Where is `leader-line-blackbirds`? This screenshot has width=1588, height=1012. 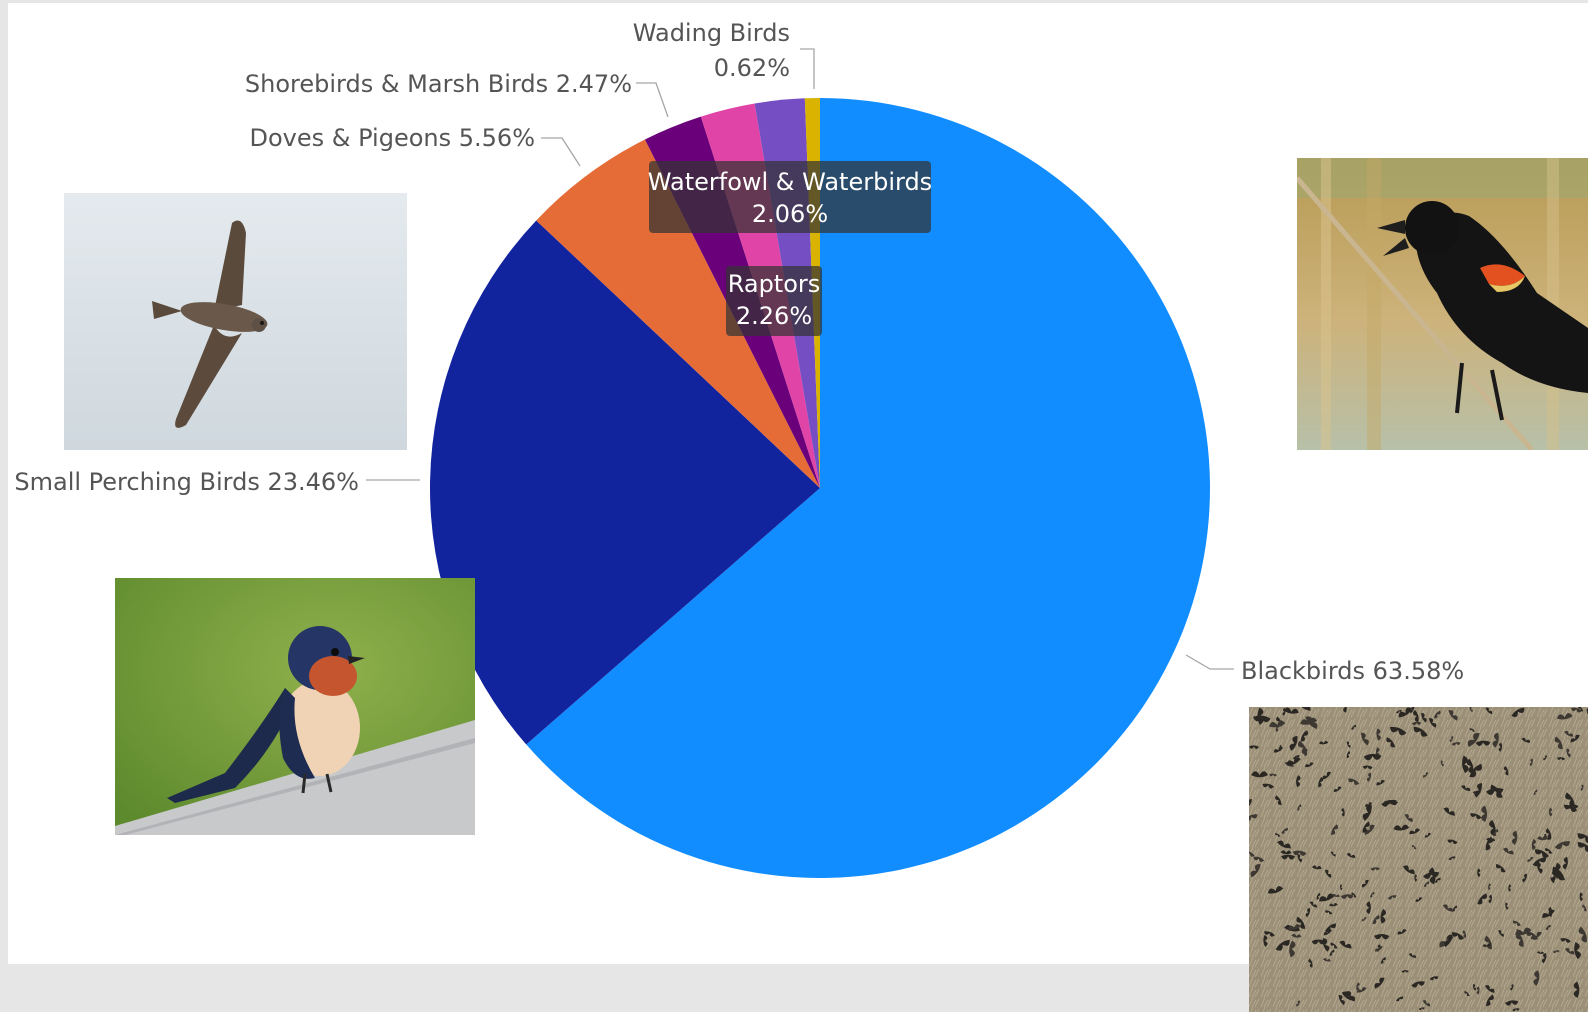 leader-line-blackbirds is located at coordinates (1209, 662).